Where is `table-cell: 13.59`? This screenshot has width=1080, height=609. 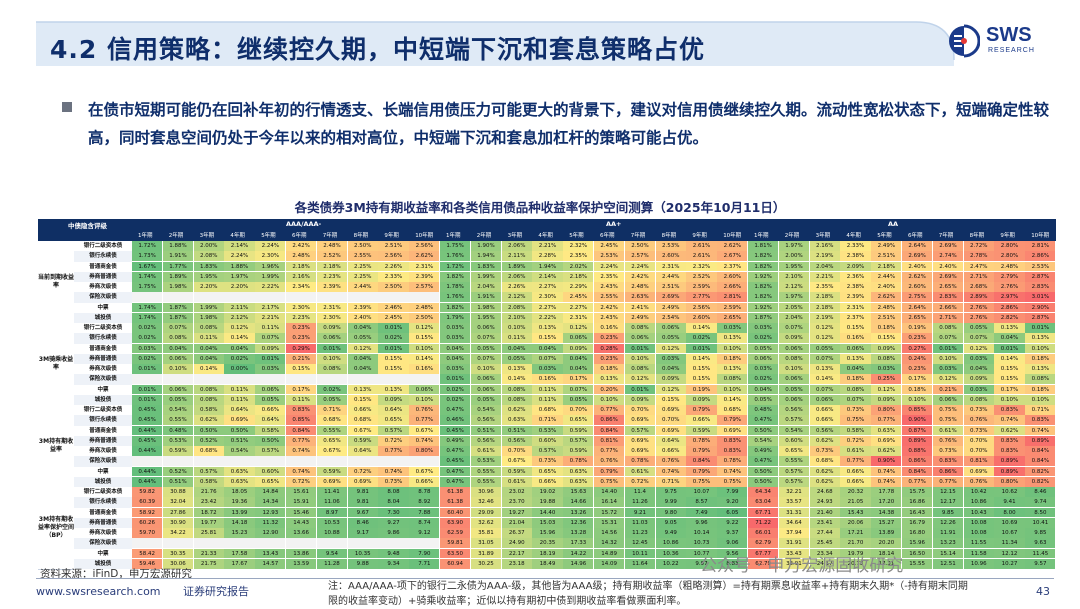
table-cell: 13.59 is located at coordinates (301, 563).